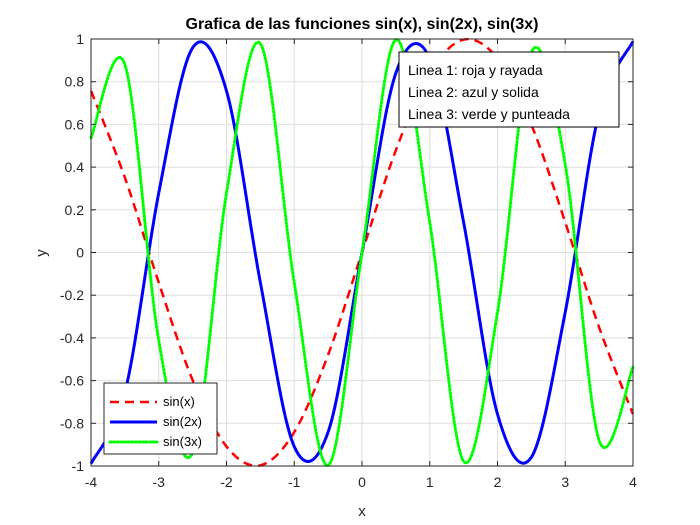 This screenshot has width=700, height=525. I want to click on y-tick-labels: -1 -0.8 -0.6 -0.4 -0.2 0 0.2 0.4 0.6 0.8 1, so click(72, 252).